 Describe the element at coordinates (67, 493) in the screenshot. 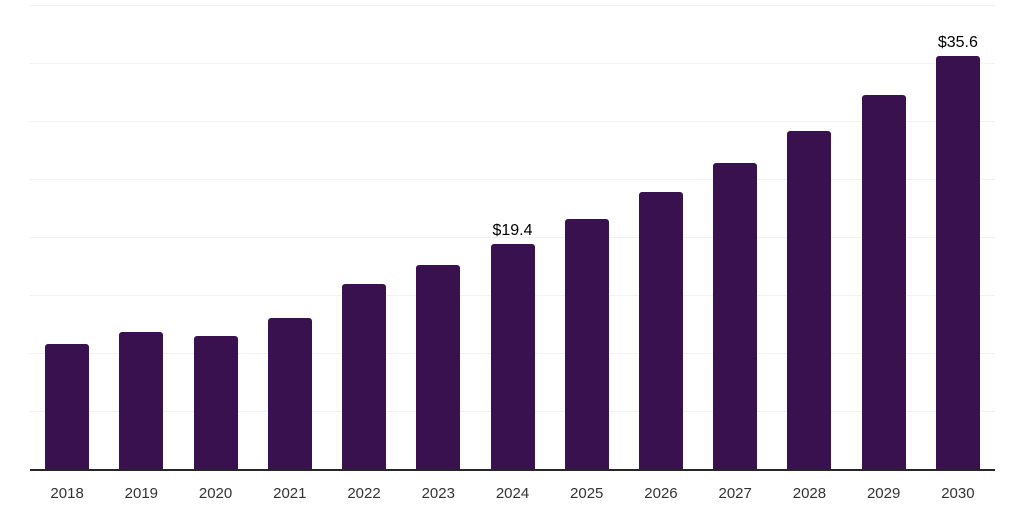

I see `x-tick-label-2018: 2018` at that location.